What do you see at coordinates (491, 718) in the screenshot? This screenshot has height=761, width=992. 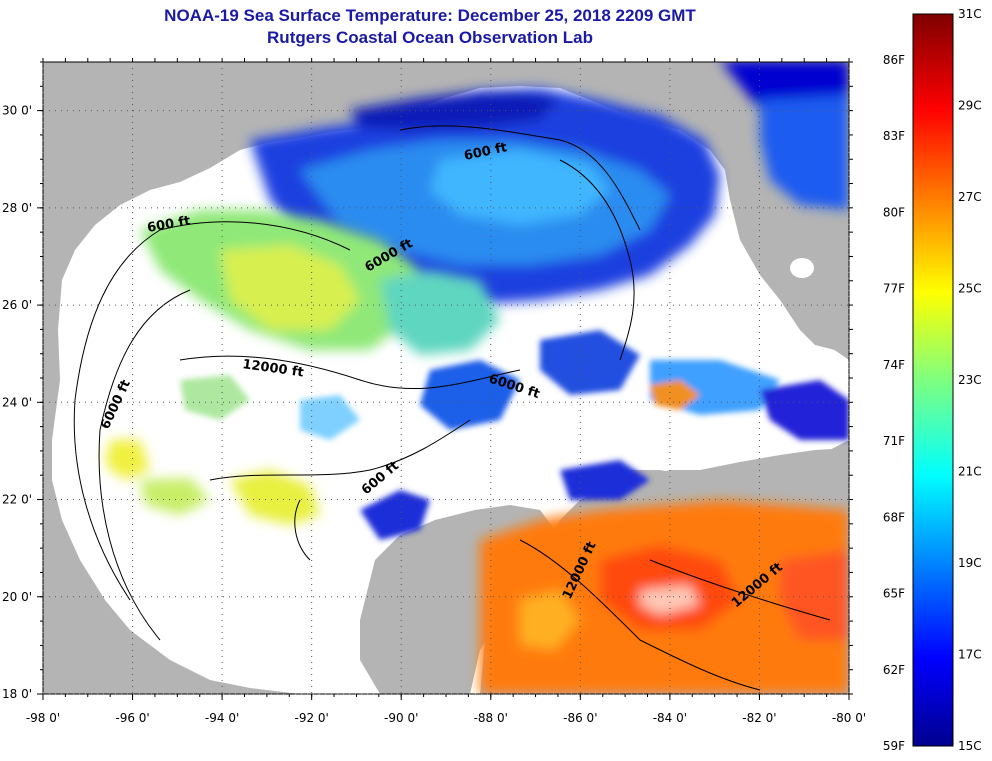 I see `lon-tick-label: -88 0'` at bounding box center [491, 718].